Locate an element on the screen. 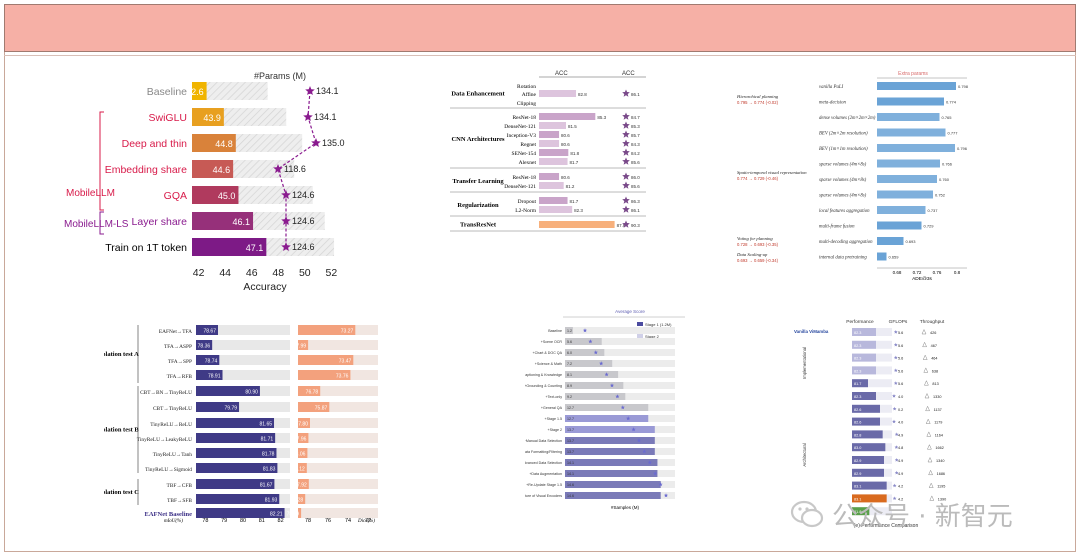  accuracy-bar is located at coordinates (215, 195).